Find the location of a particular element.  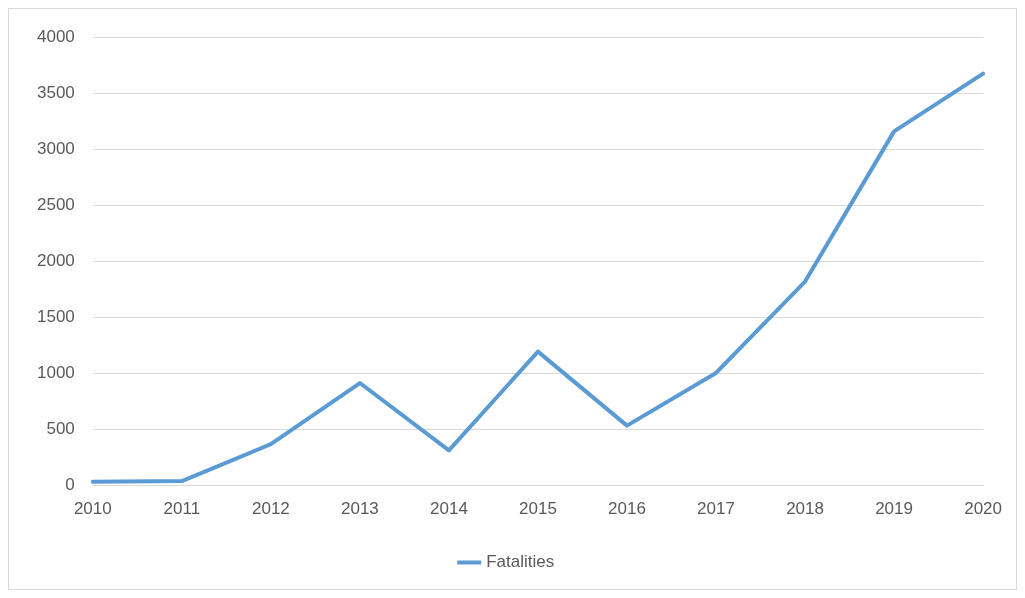

legend-label: Fatalities is located at coordinates (520, 562).